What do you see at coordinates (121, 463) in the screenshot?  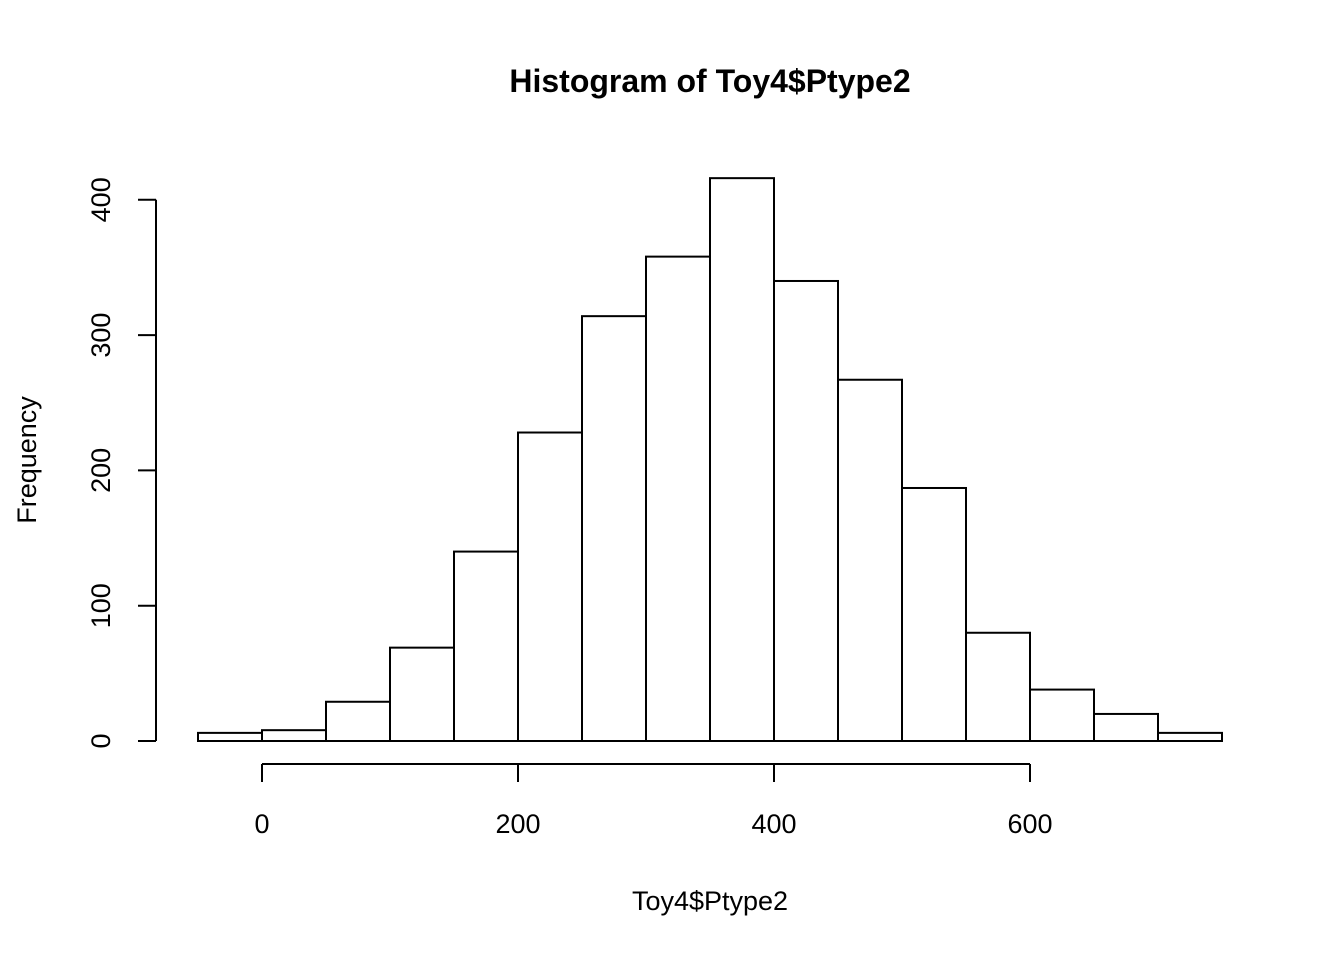 I see `y-axis: 0 100 200 300 400` at bounding box center [121, 463].